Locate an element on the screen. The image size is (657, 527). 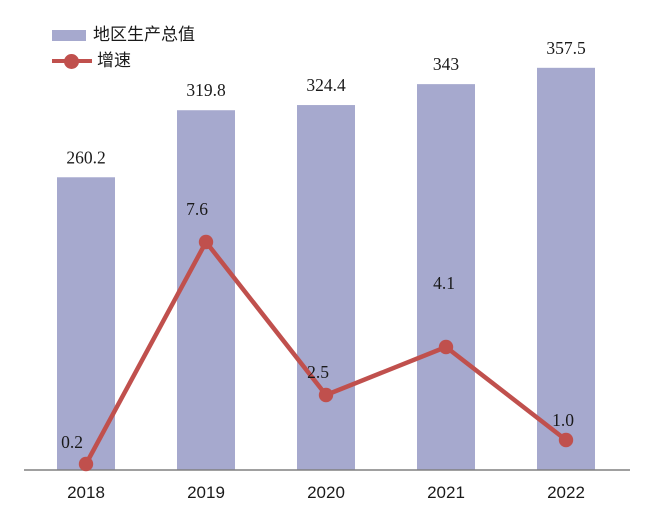
line-value-label: 2.5 is located at coordinates (318, 372).